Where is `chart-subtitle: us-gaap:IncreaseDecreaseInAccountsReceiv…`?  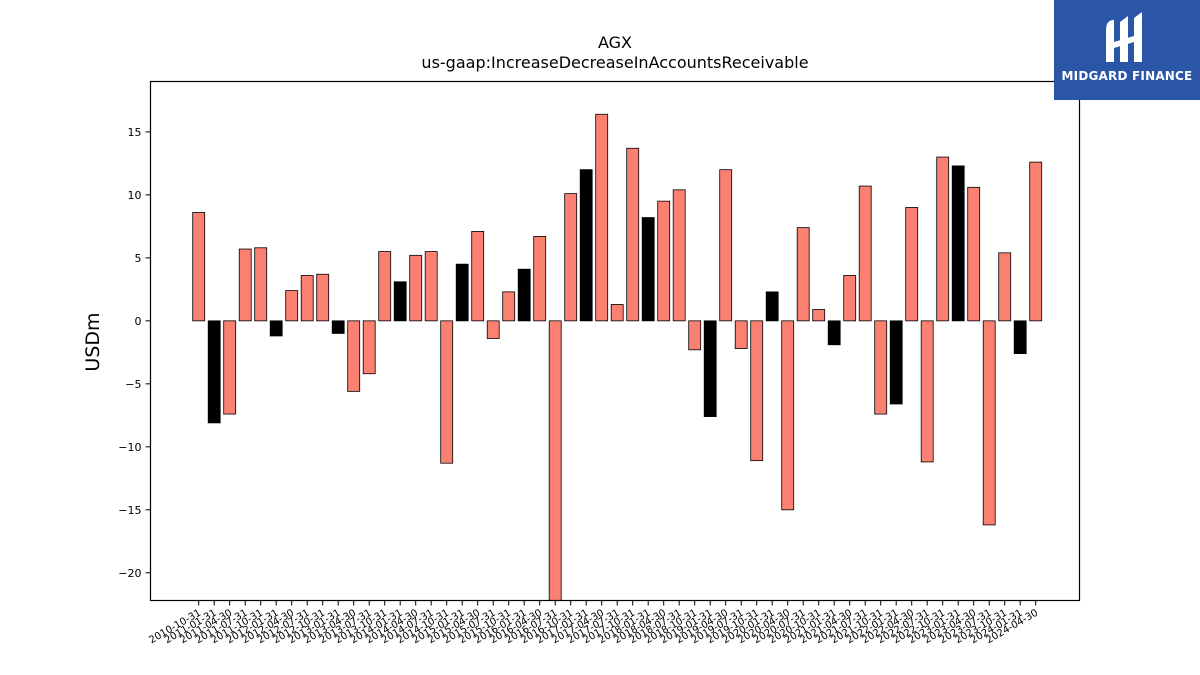
chart-subtitle: us-gaap:IncreaseDecreaseInAccountsReceiv… is located at coordinates (614, 62).